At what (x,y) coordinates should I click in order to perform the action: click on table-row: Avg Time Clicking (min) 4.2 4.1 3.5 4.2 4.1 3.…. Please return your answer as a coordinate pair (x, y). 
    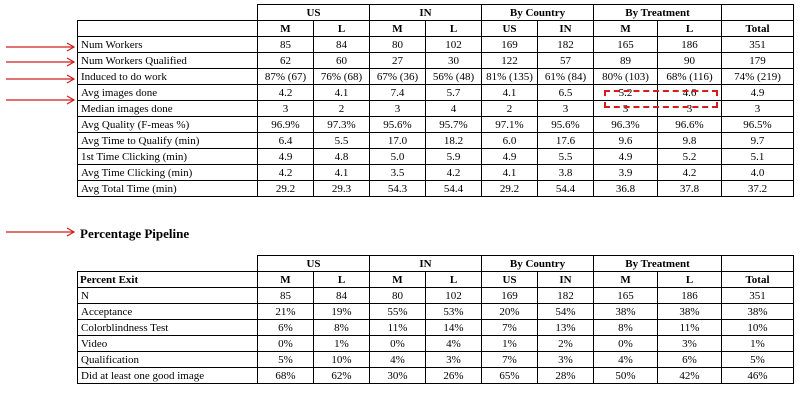
    Looking at the image, I should click on (436, 172).